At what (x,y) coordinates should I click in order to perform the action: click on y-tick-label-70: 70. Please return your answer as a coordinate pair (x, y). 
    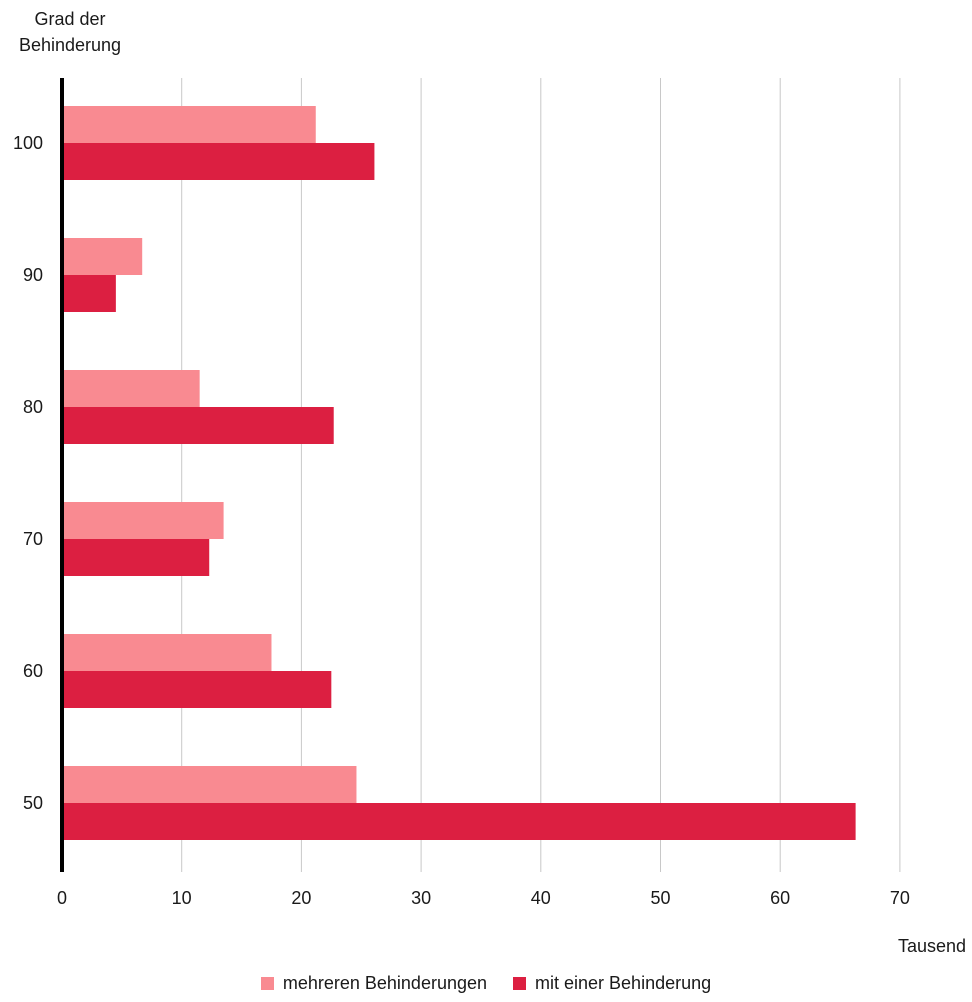
    Looking at the image, I should click on (33, 539).